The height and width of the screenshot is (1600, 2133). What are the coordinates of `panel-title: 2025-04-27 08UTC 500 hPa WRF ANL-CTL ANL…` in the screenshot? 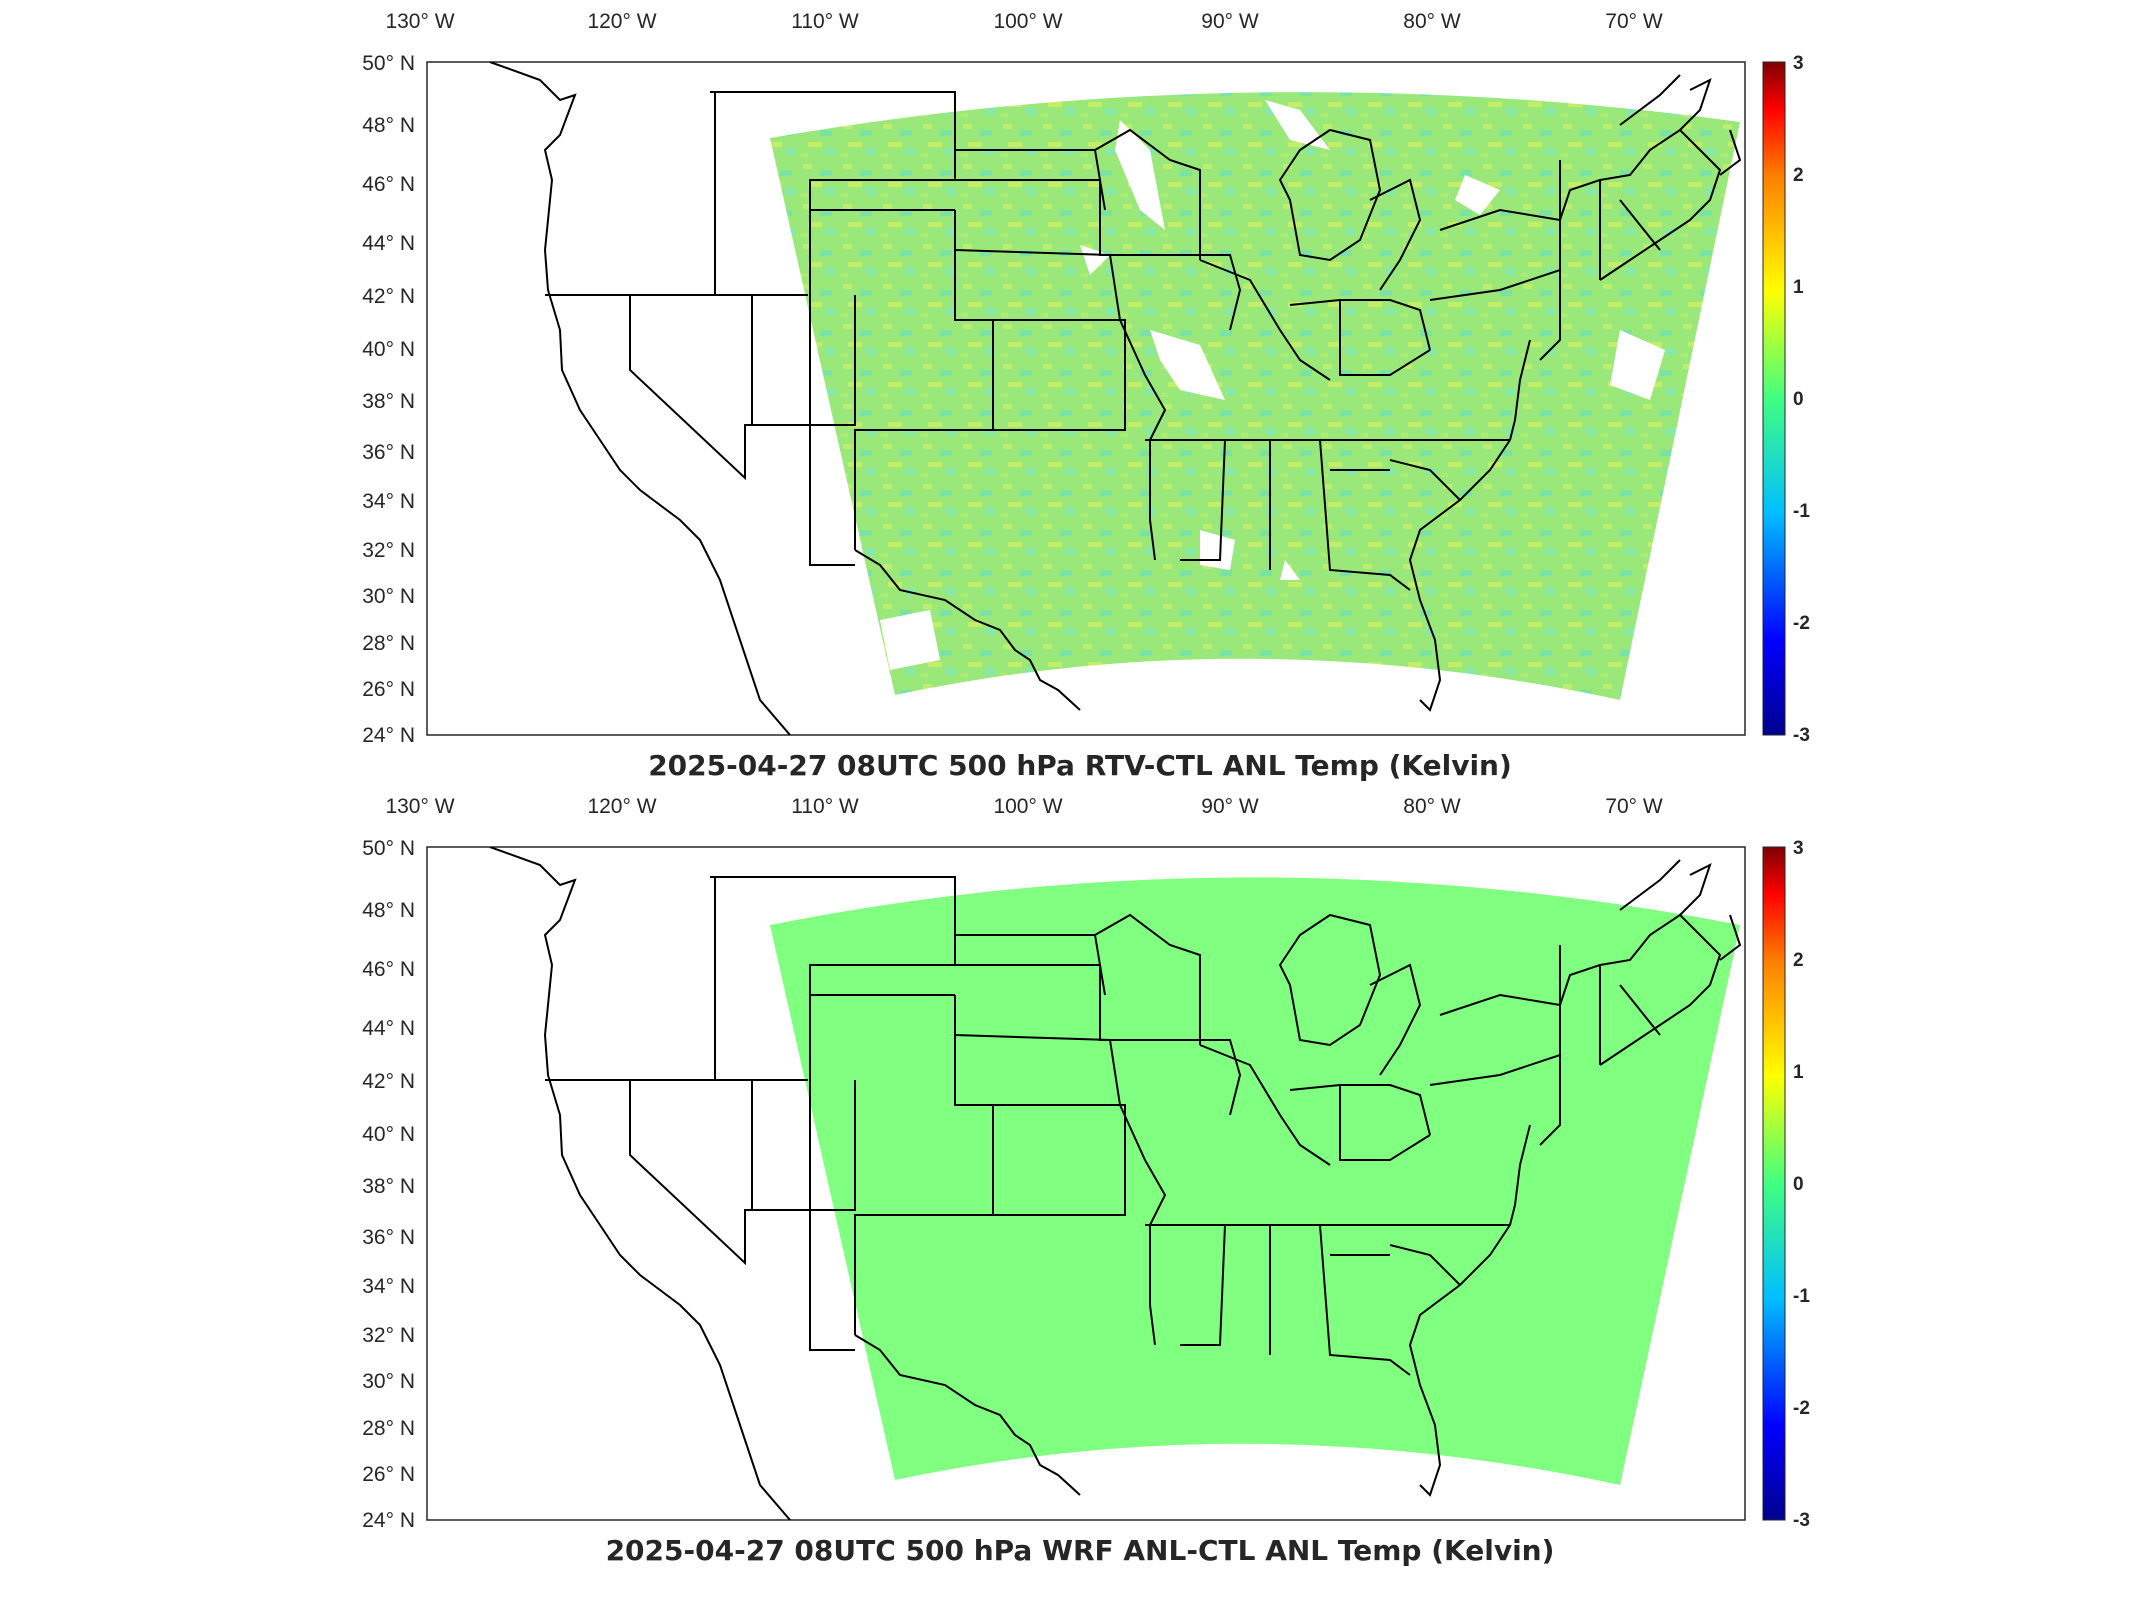 It's located at (1080, 1550).